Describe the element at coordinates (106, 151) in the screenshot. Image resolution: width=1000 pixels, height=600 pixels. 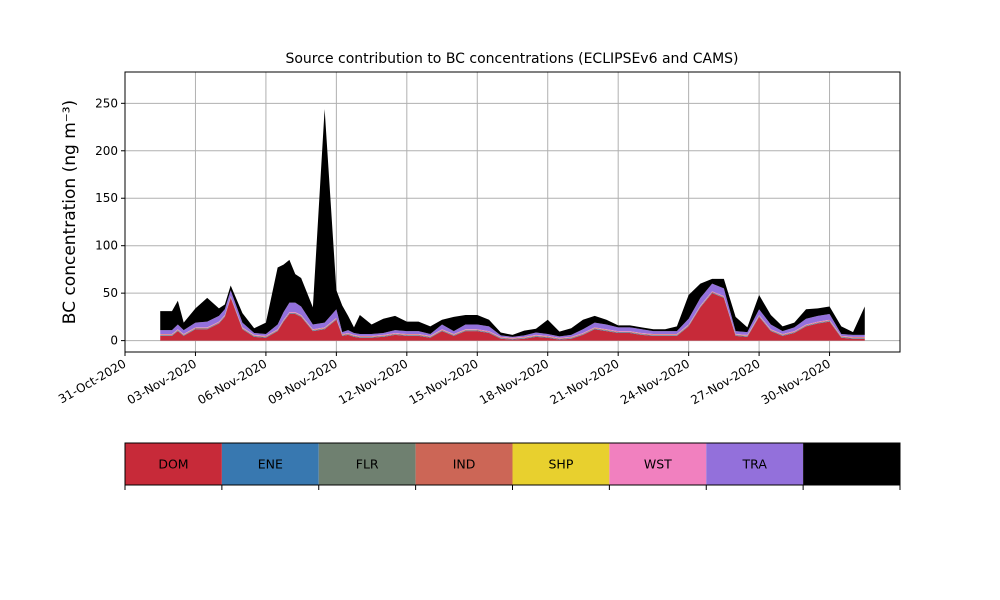
I see `y-tick-label: 200` at that location.